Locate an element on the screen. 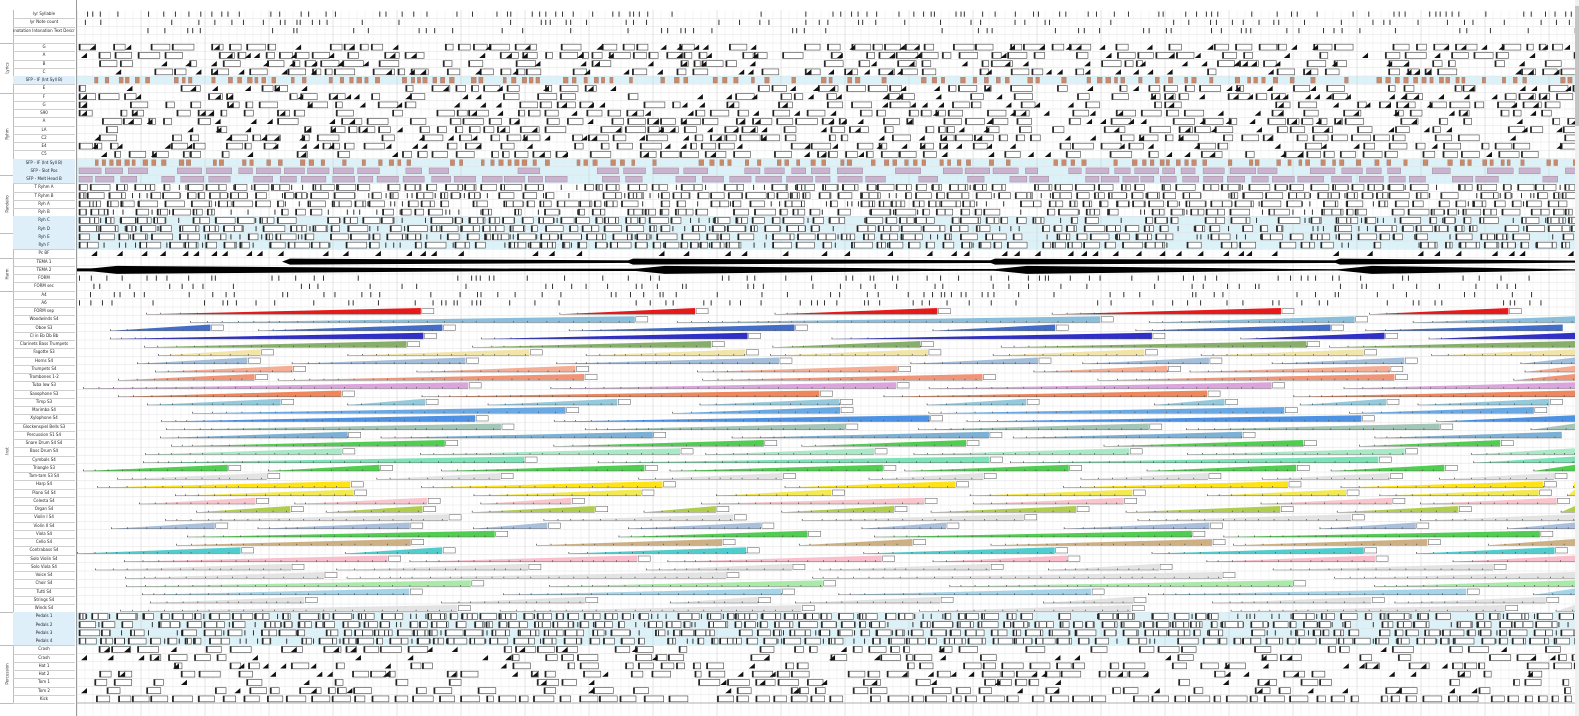 Image resolution: width=1579 pixels, height=716 pixels. track-label: T Ryhm A is located at coordinates (44, 188).